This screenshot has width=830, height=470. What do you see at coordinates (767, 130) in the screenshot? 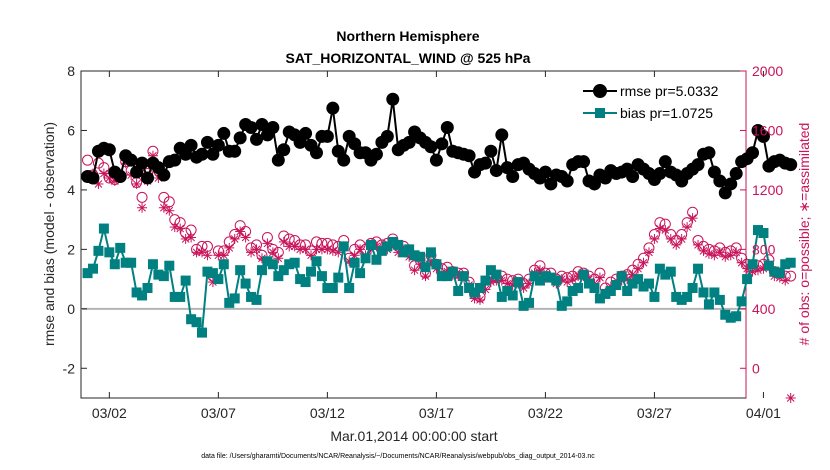
I see `y-right-tick-label: 1600` at bounding box center [767, 130].